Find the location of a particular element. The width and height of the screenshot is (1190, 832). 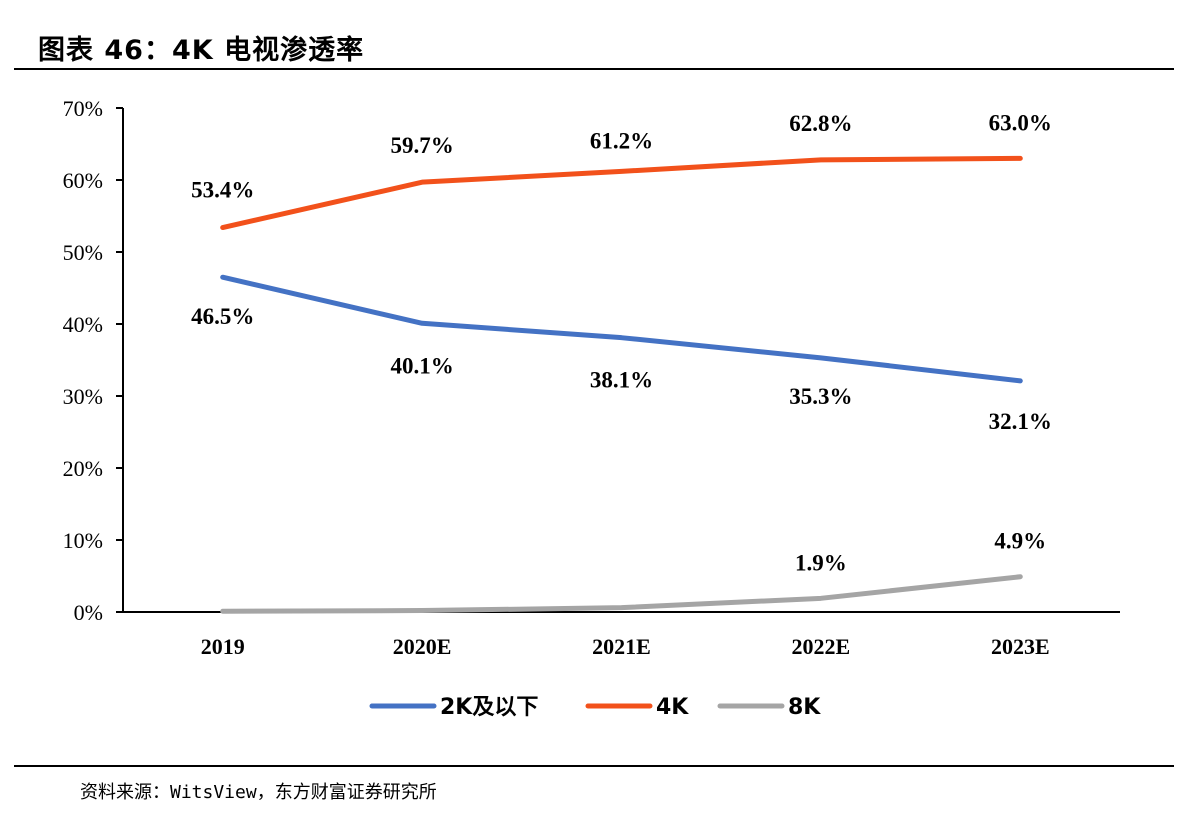

data-label: 32.1% is located at coordinates (1020, 421).